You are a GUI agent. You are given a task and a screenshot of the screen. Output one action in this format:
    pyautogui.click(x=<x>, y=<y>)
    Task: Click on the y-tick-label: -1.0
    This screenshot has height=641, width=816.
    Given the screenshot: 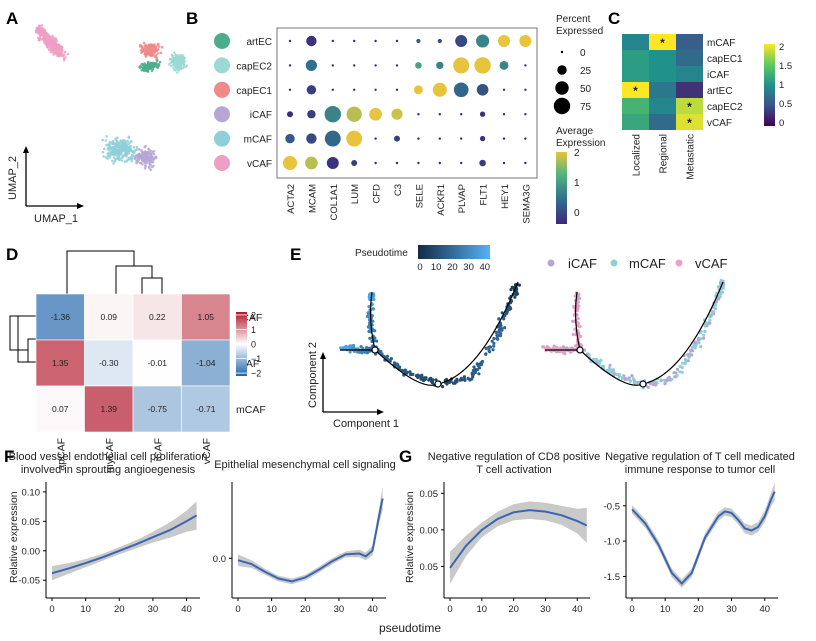 What is the action you would take?
    pyautogui.click(x=612, y=542)
    